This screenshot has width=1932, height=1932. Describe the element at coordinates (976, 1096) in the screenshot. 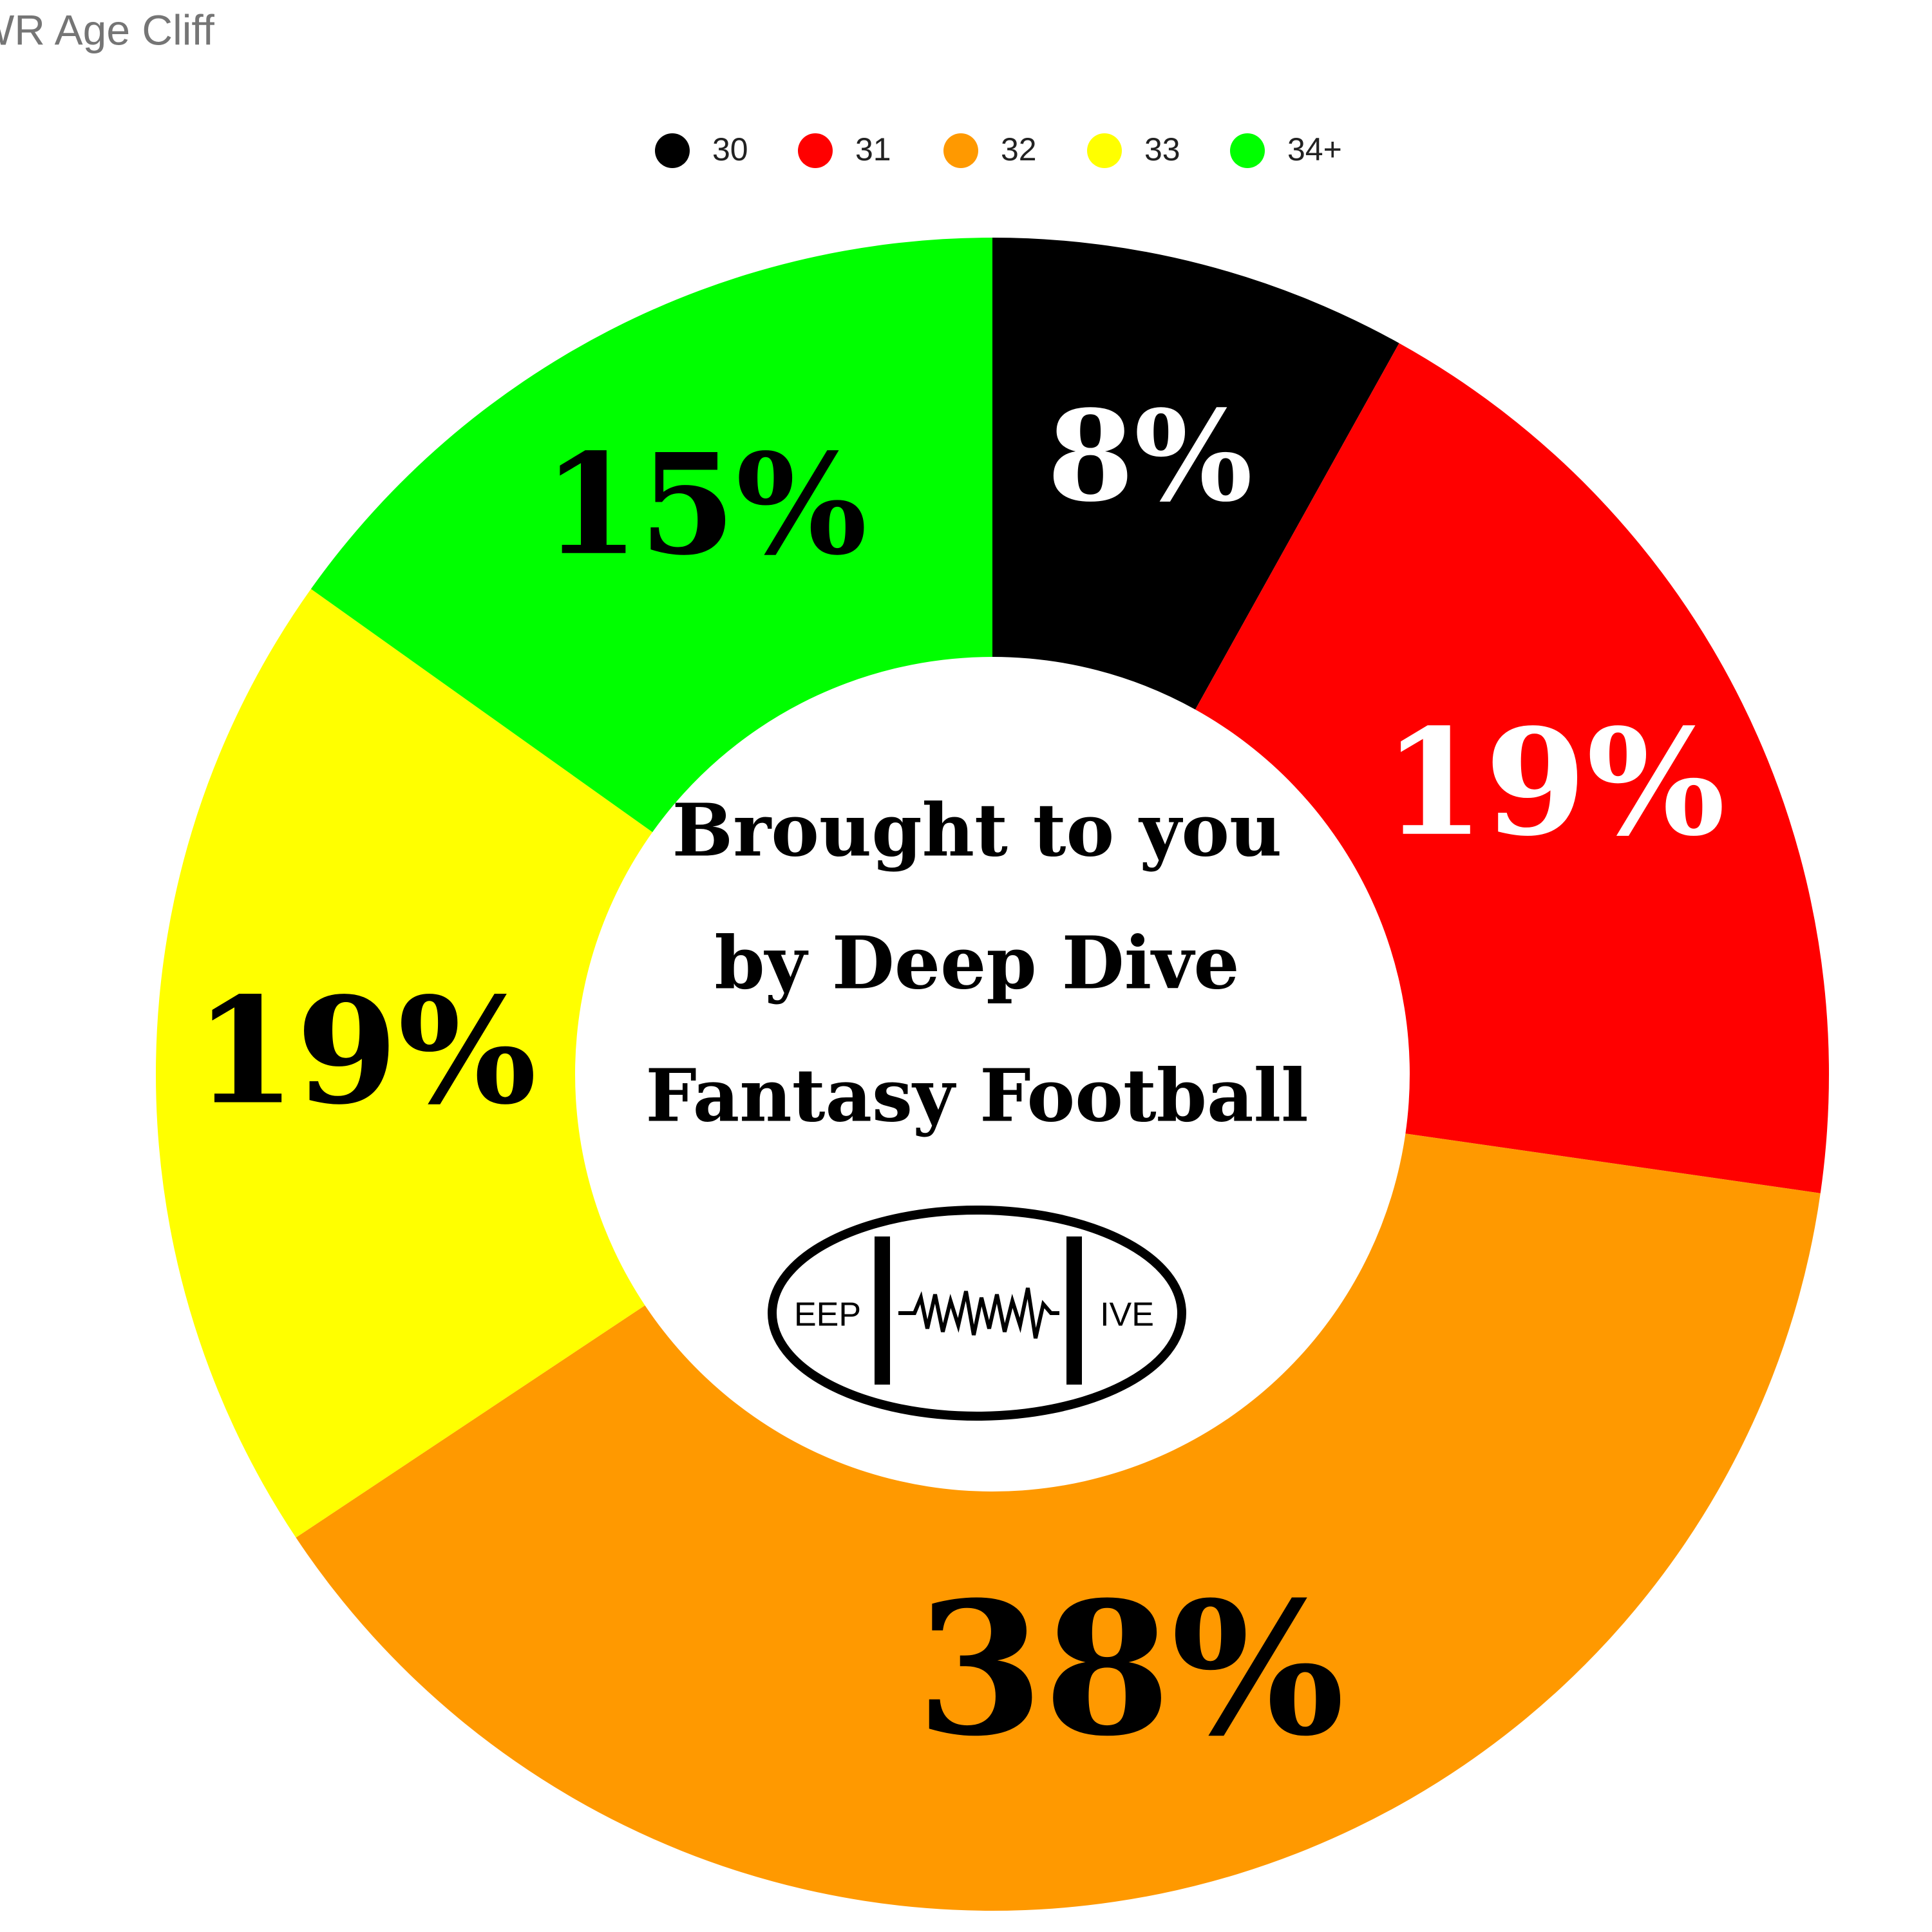

I see `center-text: Fantasy Football` at that location.